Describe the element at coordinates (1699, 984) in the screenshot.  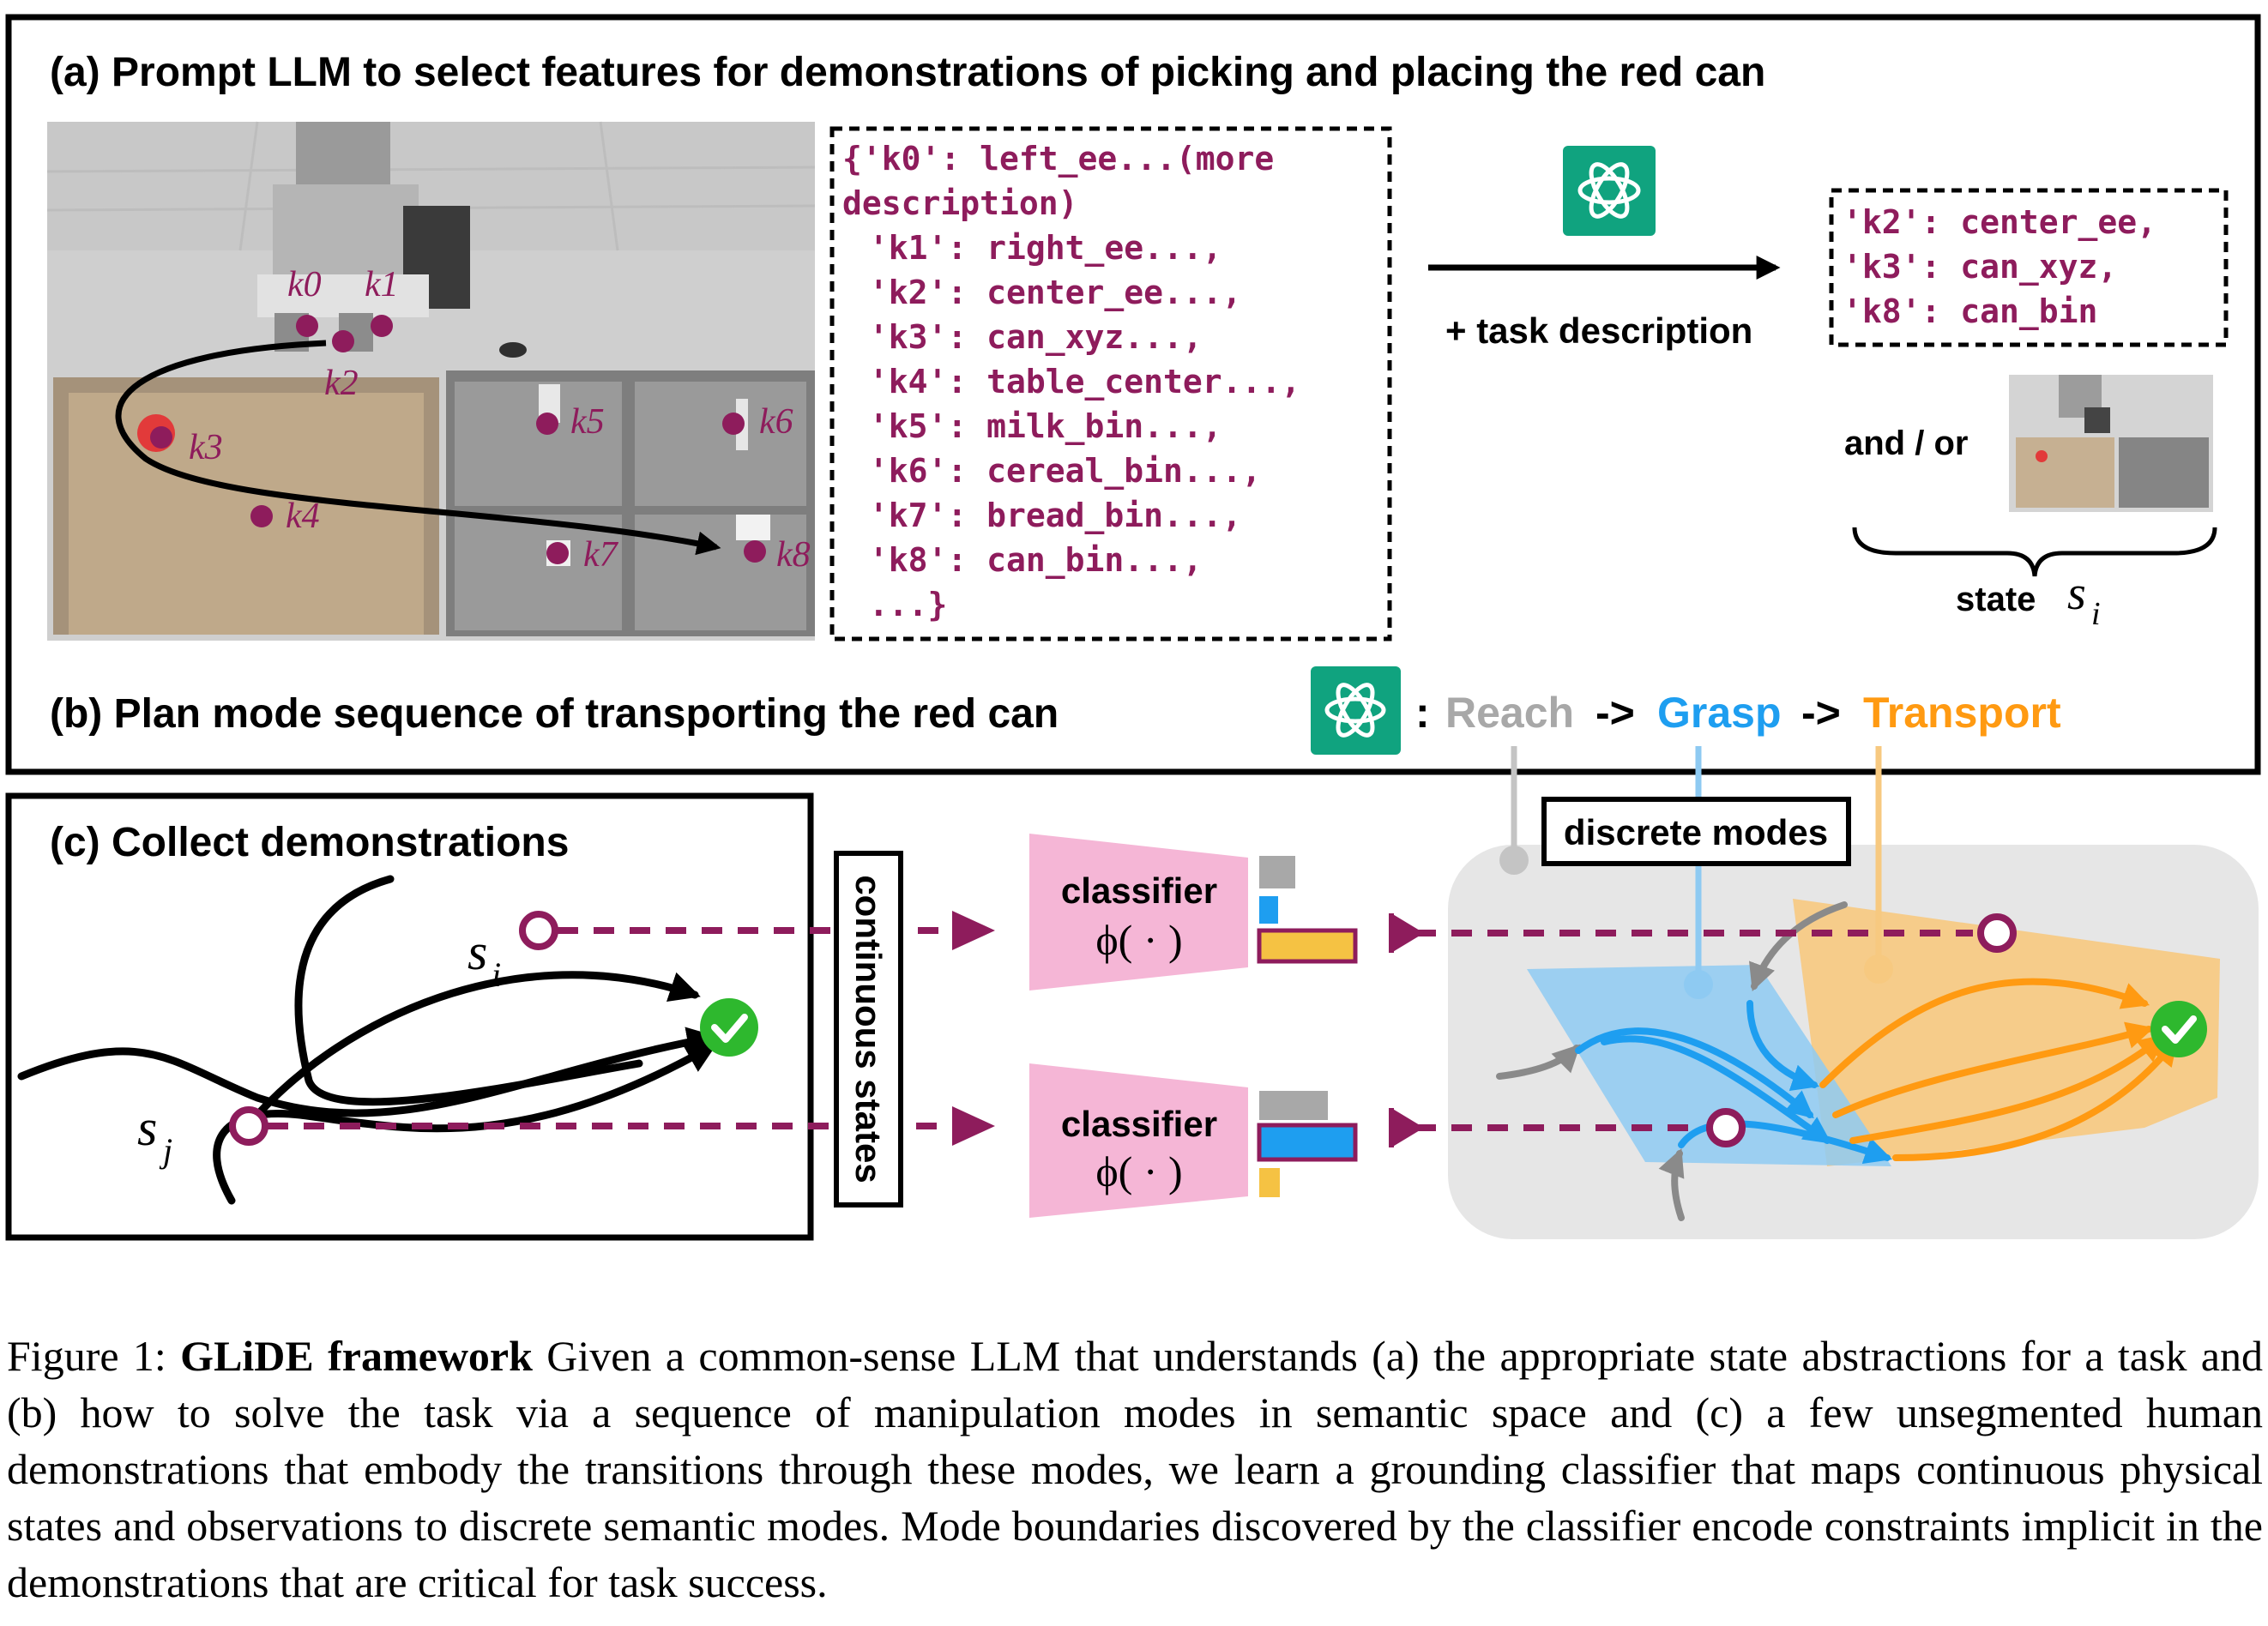
I see `grasp-connector-dot` at that location.